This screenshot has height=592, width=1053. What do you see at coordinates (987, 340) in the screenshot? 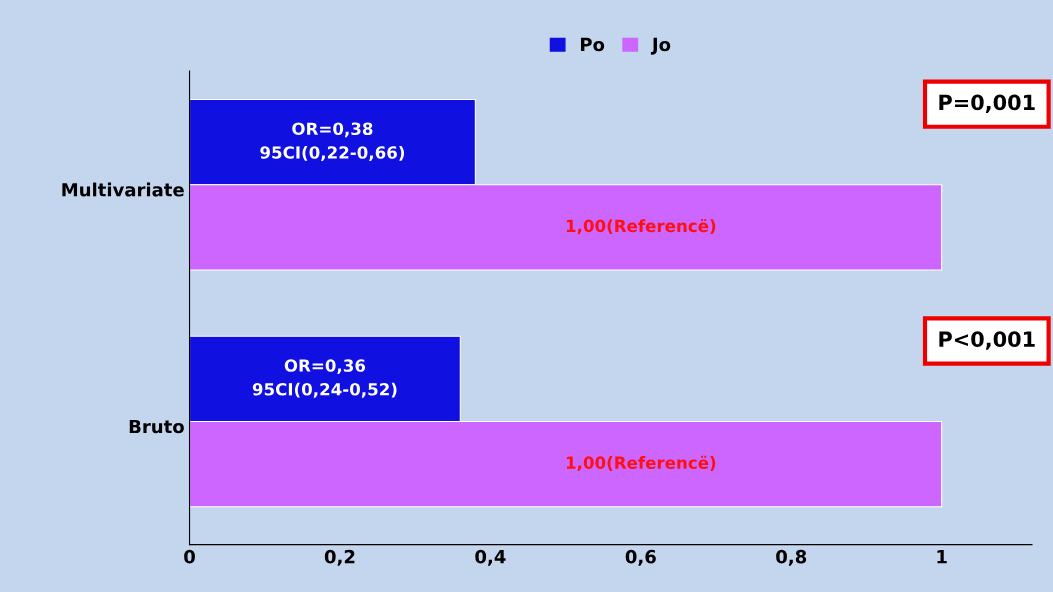
I see `annotation: P<0,001` at bounding box center [987, 340].